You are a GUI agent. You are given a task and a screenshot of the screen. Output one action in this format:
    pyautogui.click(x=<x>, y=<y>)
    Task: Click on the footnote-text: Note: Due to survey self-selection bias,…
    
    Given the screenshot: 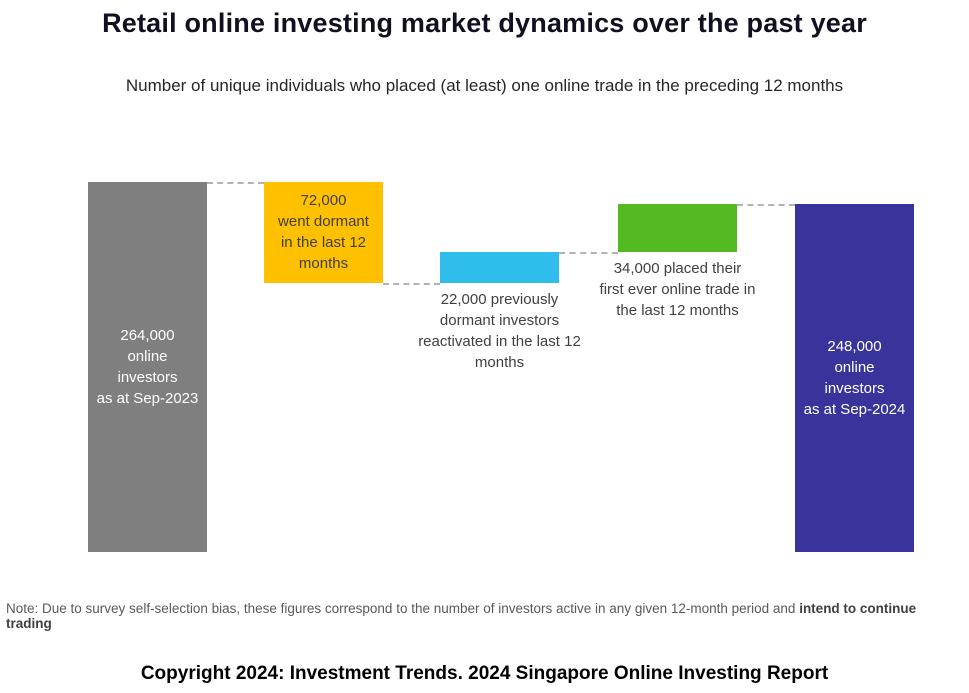 What is the action you would take?
    pyautogui.click(x=403, y=608)
    